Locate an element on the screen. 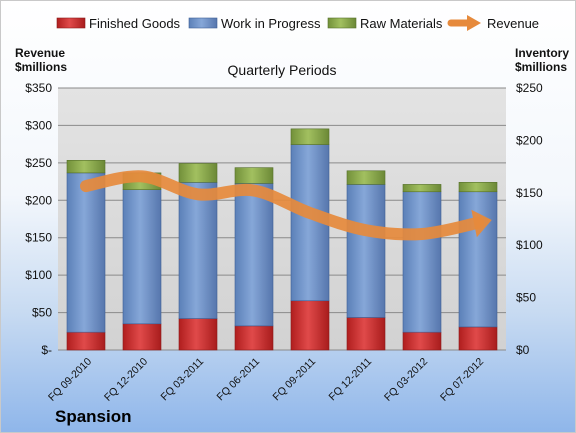 Image resolution: width=576 pixels, height=433 pixels. left-tick-label: $50 is located at coordinates (42, 313).